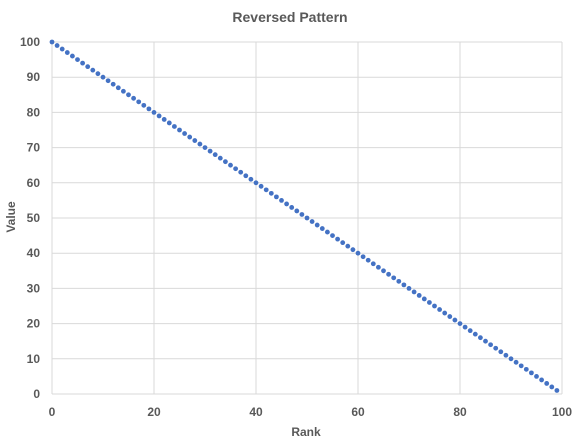  I want to click on y-tick-label: 70, so click(34, 148).